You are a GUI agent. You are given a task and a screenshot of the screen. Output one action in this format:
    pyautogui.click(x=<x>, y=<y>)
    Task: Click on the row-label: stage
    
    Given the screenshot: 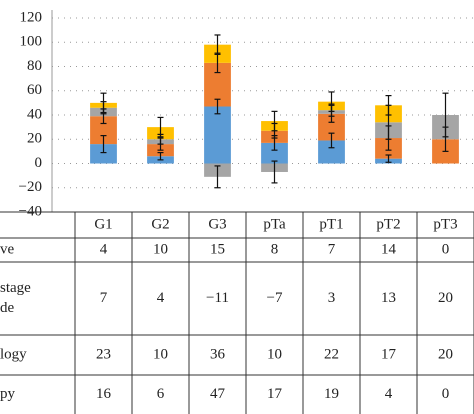 What is the action you would take?
    pyautogui.click(x=15, y=288)
    